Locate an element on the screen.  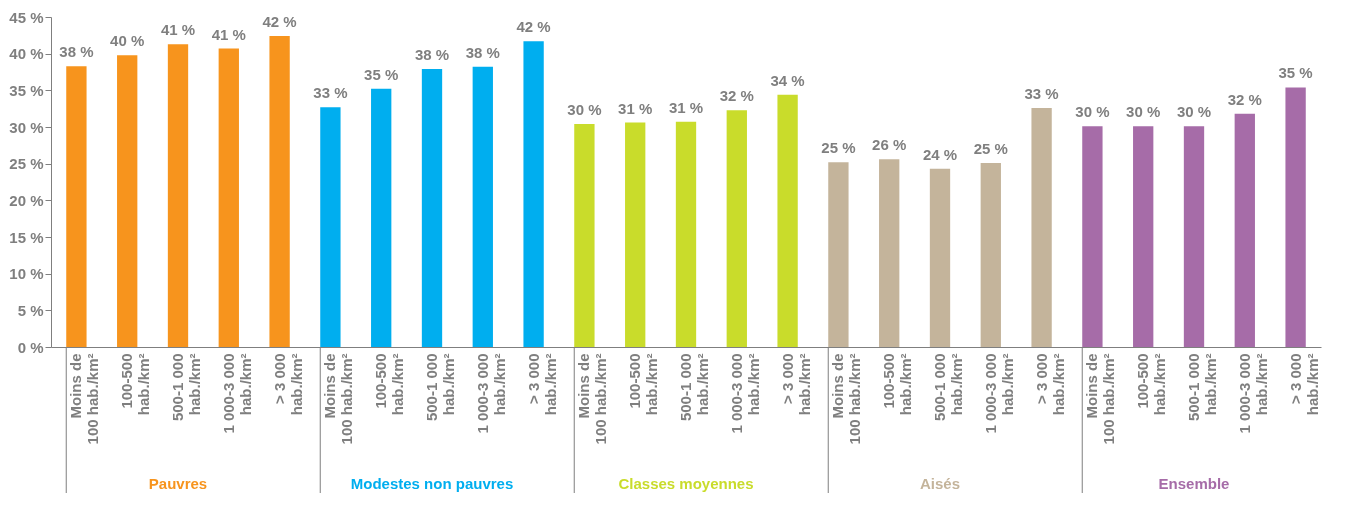
y-tick-label: 5 % is located at coordinates (30, 310).